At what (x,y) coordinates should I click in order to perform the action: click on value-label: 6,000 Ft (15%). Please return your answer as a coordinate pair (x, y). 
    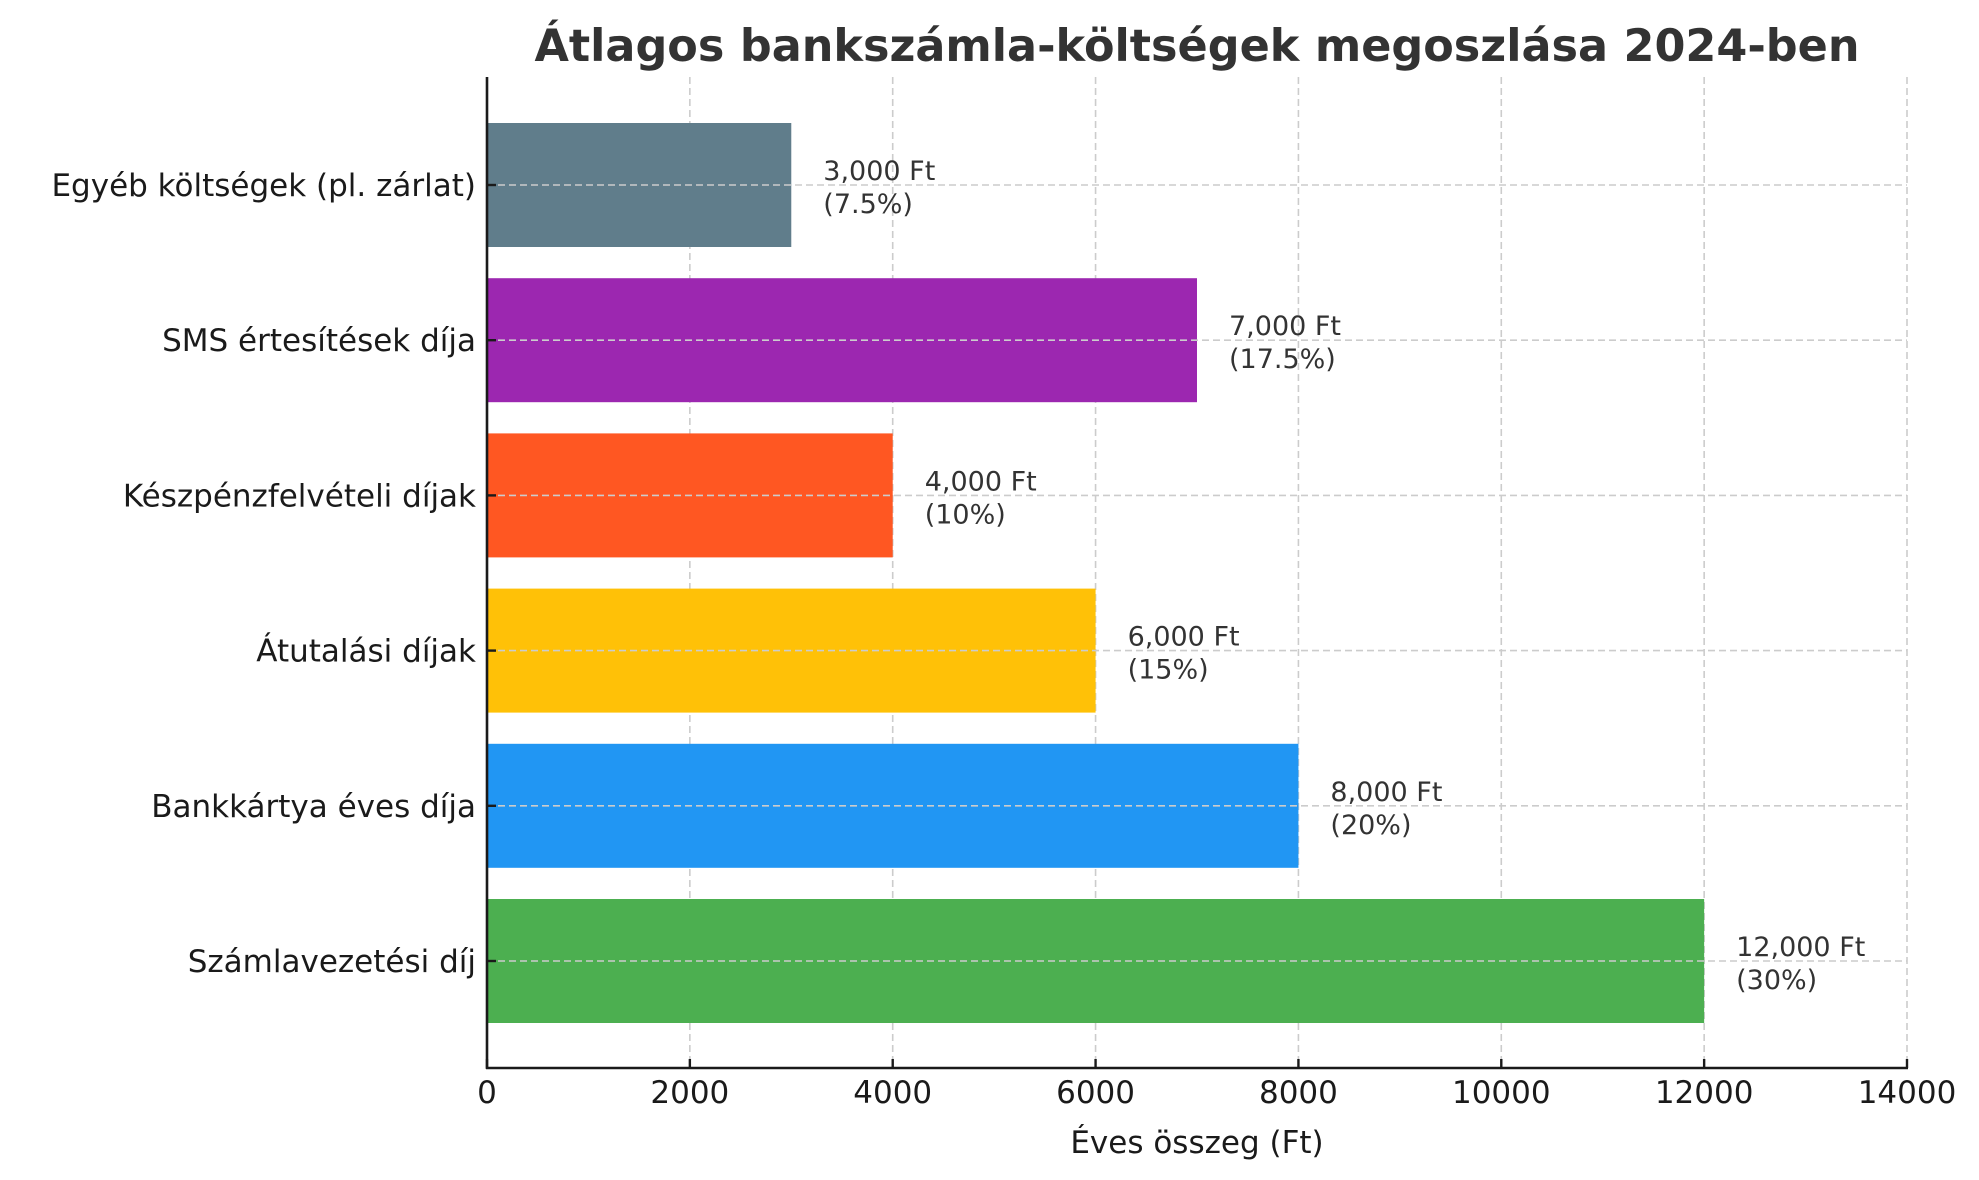
    Looking at the image, I should click on (1184, 654).